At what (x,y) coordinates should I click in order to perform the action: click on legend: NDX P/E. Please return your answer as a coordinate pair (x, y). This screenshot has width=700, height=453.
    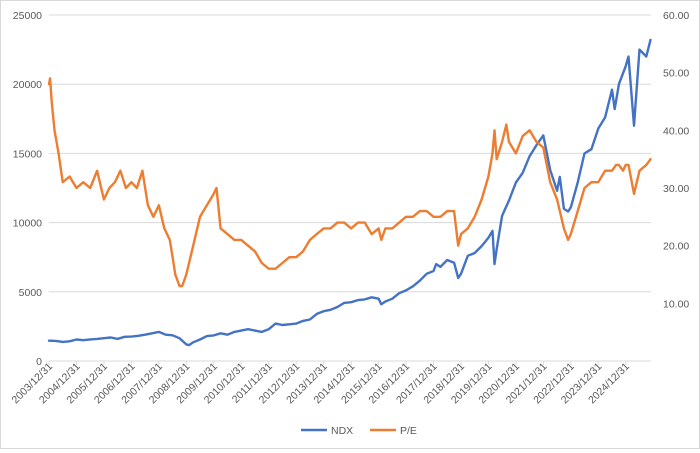
    Looking at the image, I should click on (359, 431).